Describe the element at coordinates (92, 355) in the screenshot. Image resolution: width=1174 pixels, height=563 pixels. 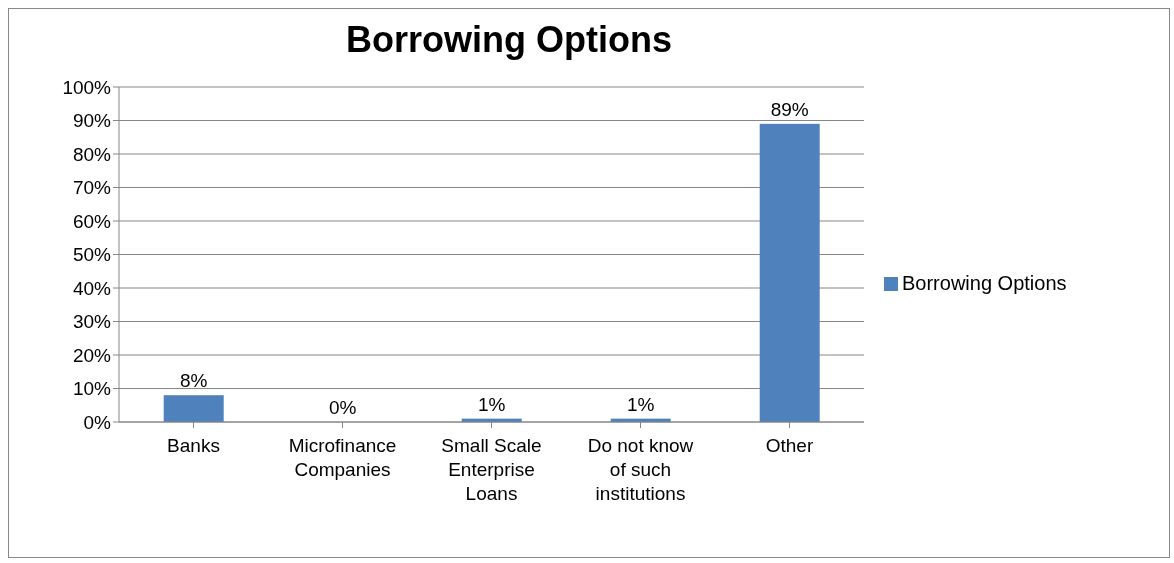
I see `y-tick-label: 20%` at that location.